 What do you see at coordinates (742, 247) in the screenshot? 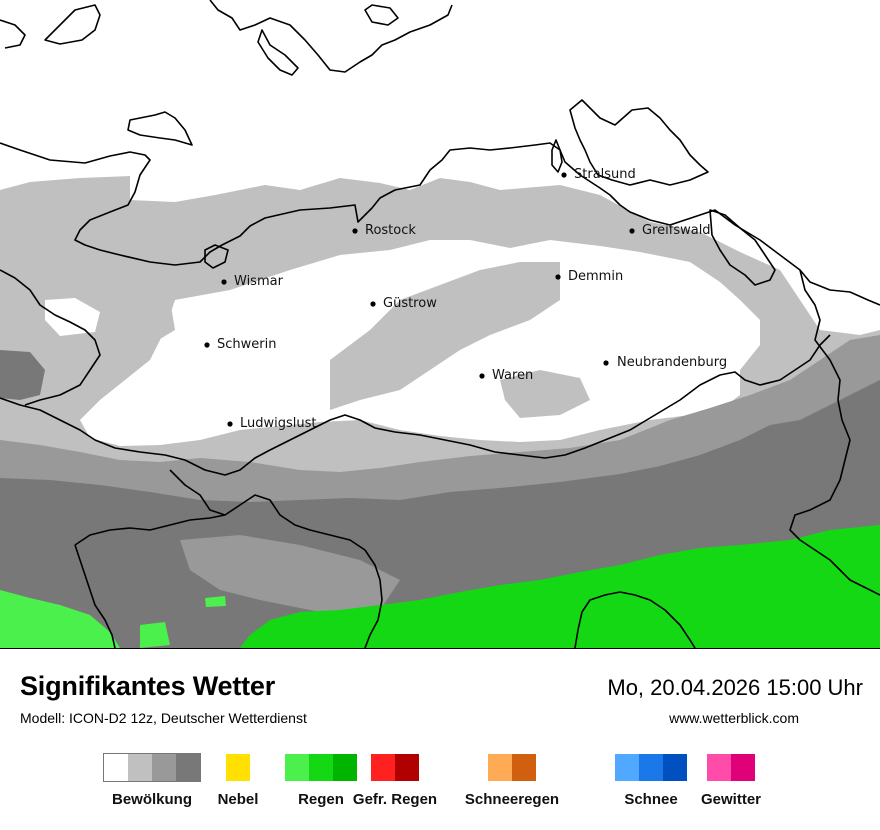
I see `island-usedom` at bounding box center [742, 247].